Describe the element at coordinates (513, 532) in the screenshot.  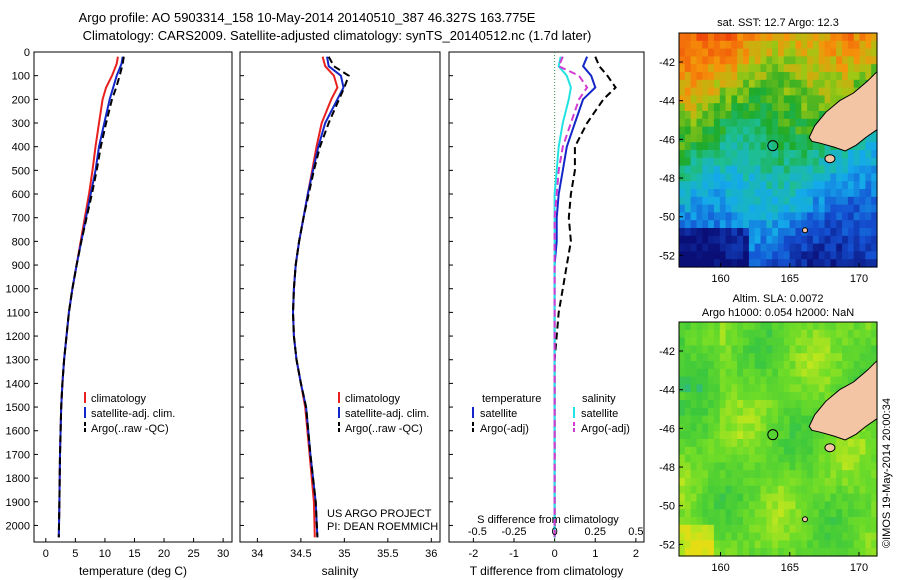
I see `top-x-tick-label: -0.25` at that location.